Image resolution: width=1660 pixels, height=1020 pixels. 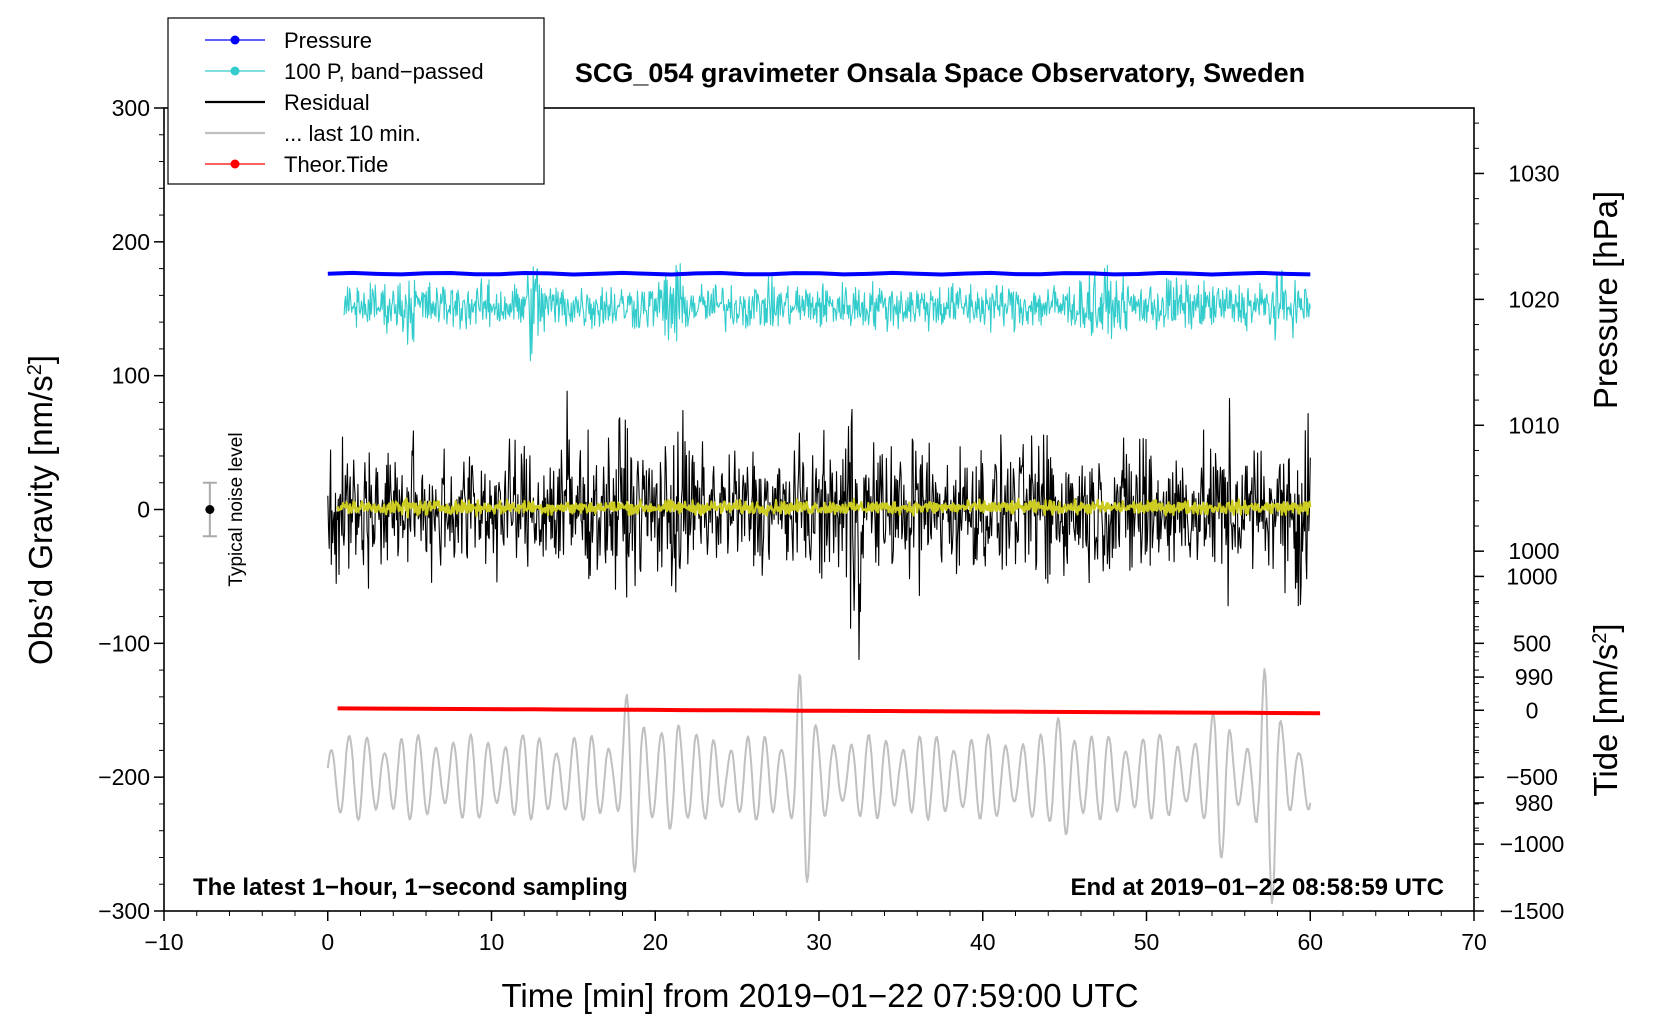 I want to click on x-tick-label: 50, so click(x=1147, y=942).